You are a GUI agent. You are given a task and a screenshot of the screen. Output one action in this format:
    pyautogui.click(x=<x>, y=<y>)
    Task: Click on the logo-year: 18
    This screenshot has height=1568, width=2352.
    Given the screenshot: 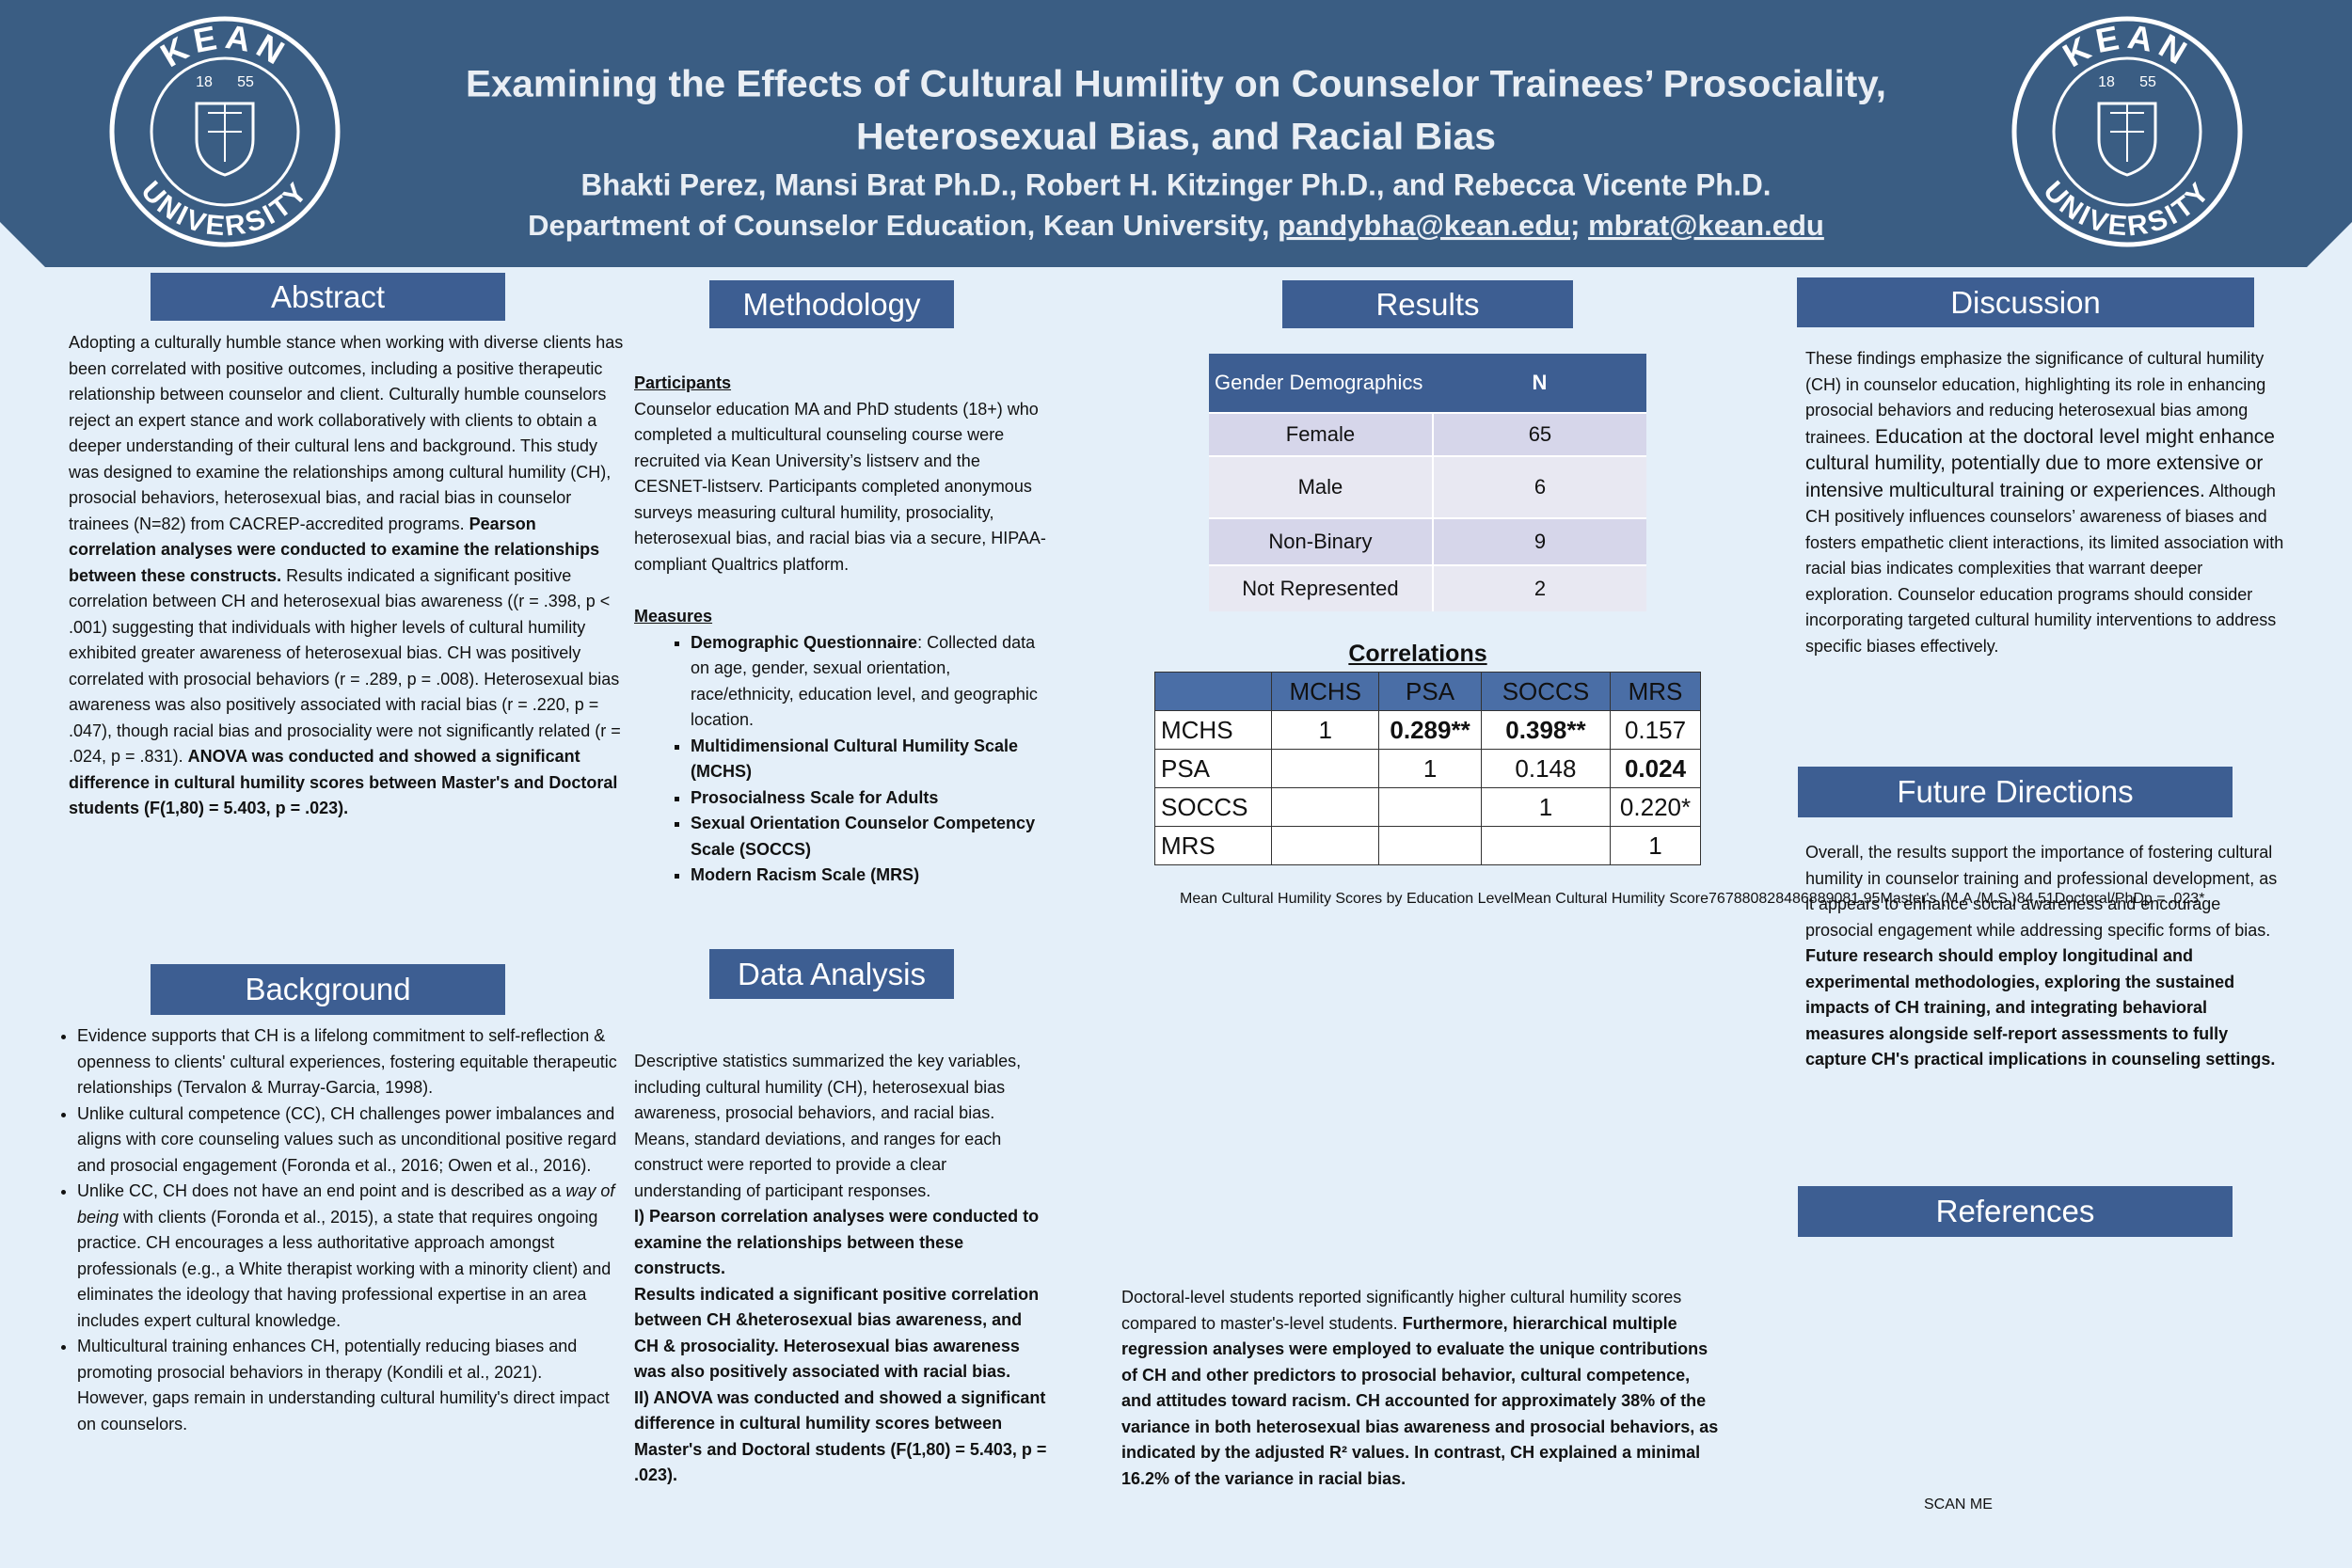 What is the action you would take?
    pyautogui.click(x=2106, y=82)
    